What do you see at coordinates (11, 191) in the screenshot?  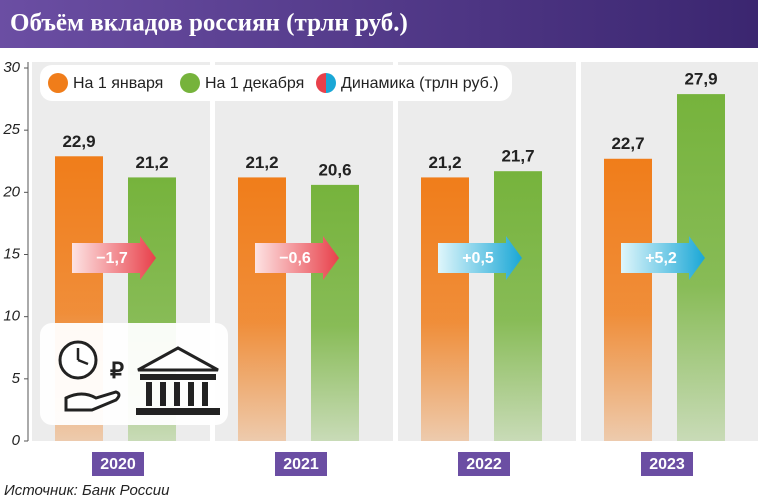 I see `y-tick-label: 20` at bounding box center [11, 191].